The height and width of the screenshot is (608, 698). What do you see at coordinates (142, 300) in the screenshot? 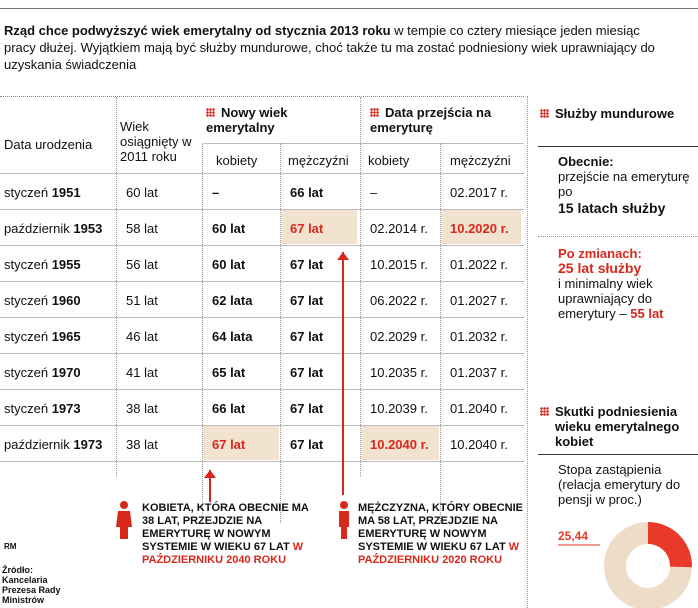
I see `cell: 51 lat` at bounding box center [142, 300].